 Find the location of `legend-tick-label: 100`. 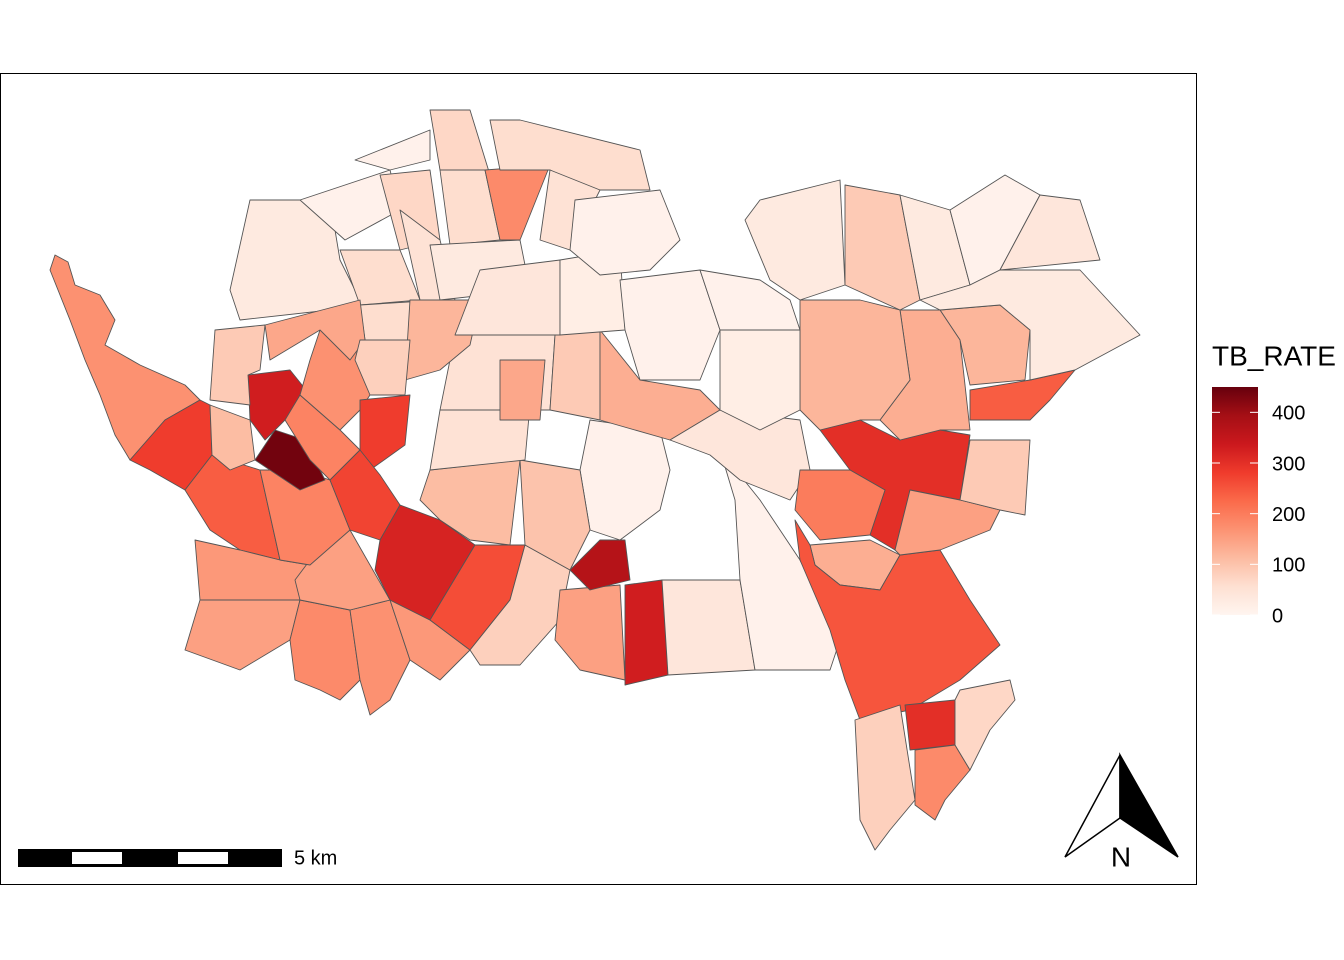

legend-tick-label: 100 is located at coordinates (1288, 566).